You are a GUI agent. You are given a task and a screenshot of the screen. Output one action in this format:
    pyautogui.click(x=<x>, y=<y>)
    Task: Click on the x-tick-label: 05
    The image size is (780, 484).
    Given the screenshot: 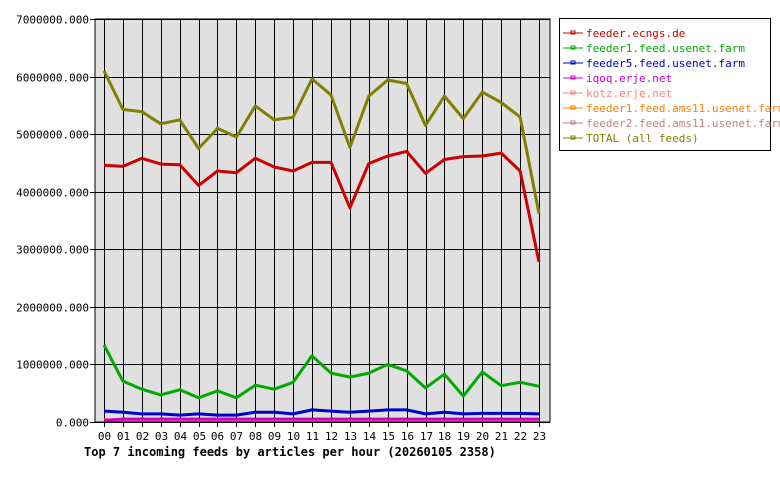 What is the action you would take?
    pyautogui.click(x=199, y=436)
    